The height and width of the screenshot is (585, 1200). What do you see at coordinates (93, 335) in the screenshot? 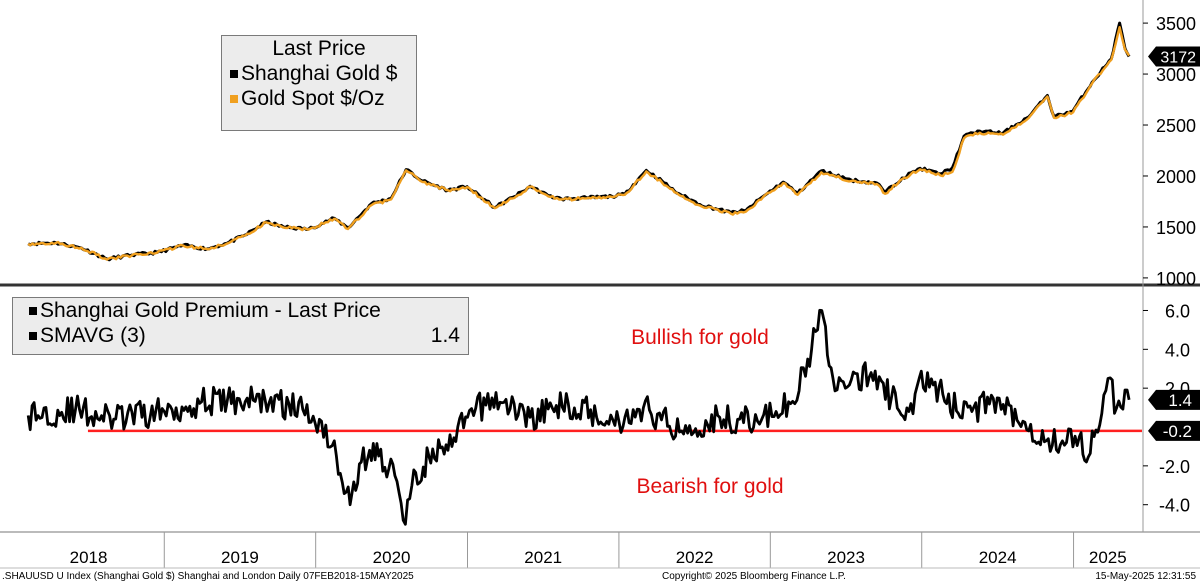
I see `legend-label-smavg: SMAVG (3)` at bounding box center [93, 335].